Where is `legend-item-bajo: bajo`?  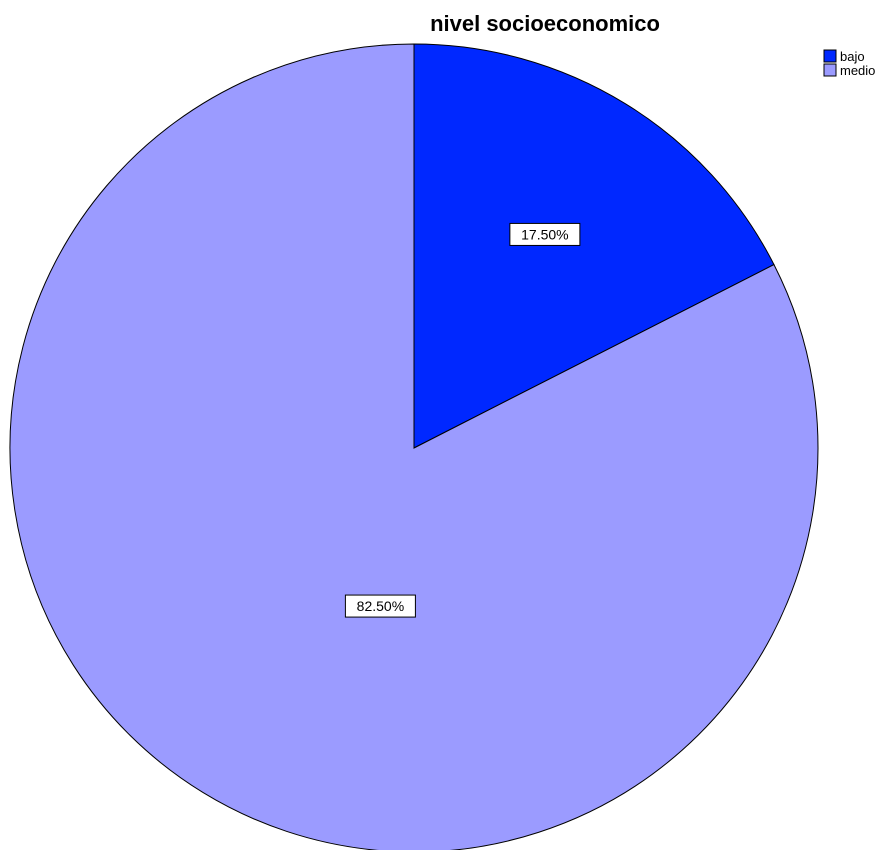 legend-item-bajo: bajo is located at coordinates (844, 56).